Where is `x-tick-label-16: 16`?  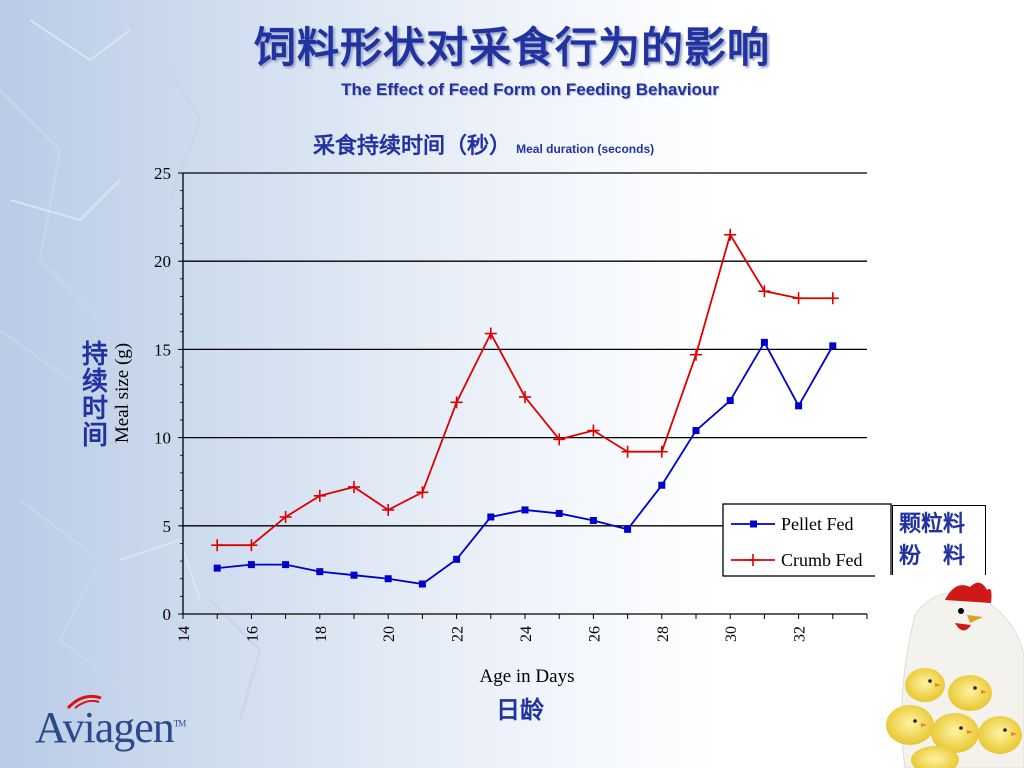 x-tick-label-16: 16 is located at coordinates (252, 634).